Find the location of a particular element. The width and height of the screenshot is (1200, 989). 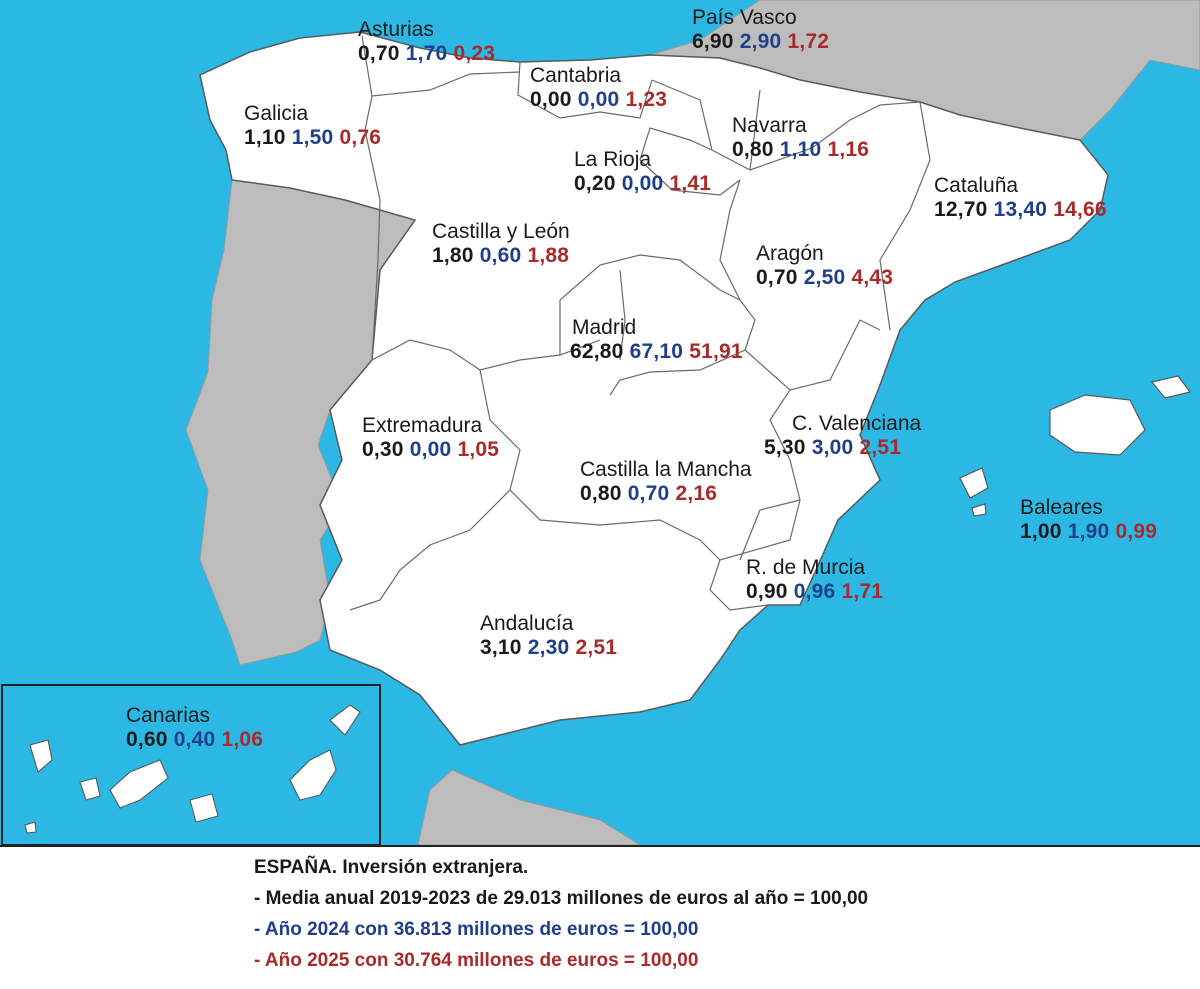

region-values: 1,80 0,60 1,88 is located at coordinates (501, 256).